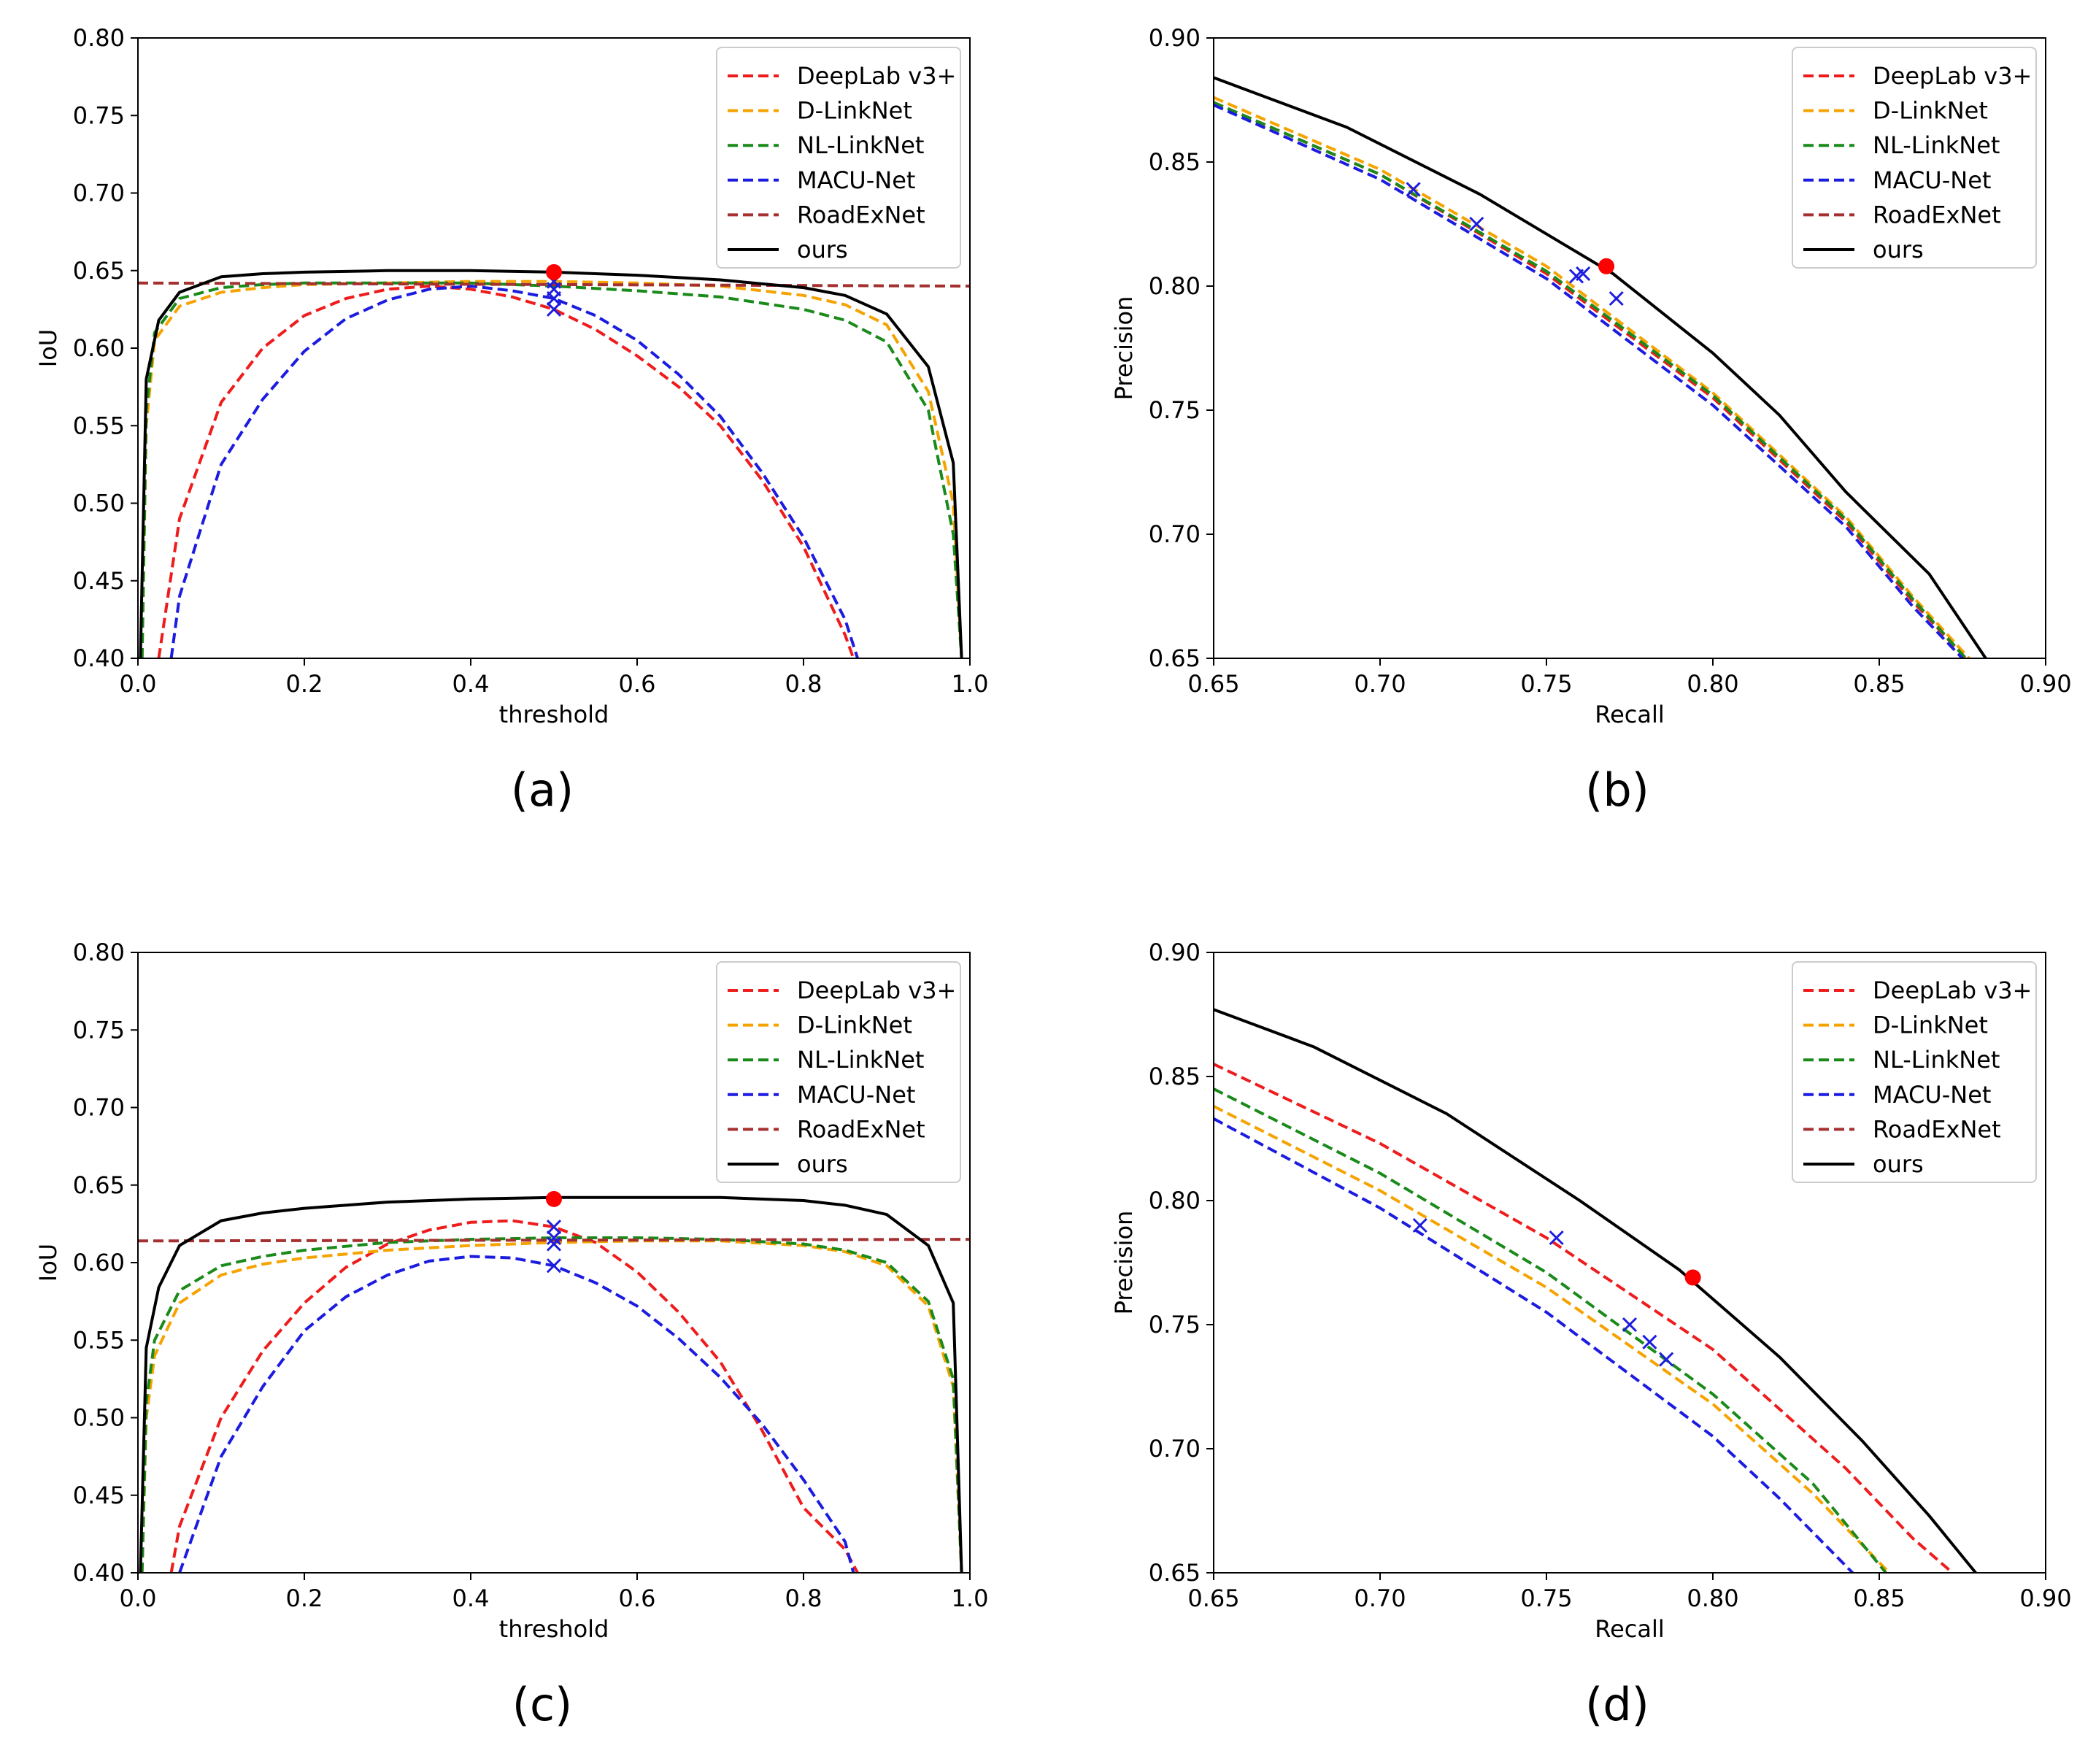 The height and width of the screenshot is (1764, 2096). Describe the element at coordinates (542, 1704) in the screenshot. I see `panel-caption: (c)` at that location.